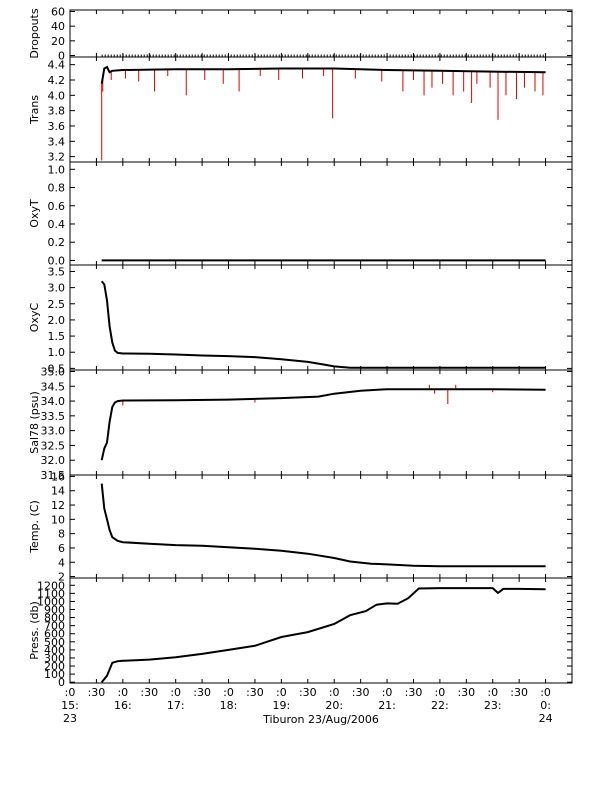 The width and height of the screenshot is (612, 785). What do you see at coordinates (546, 718) in the screenshot?
I see `x-tick-label: 24` at bounding box center [546, 718].